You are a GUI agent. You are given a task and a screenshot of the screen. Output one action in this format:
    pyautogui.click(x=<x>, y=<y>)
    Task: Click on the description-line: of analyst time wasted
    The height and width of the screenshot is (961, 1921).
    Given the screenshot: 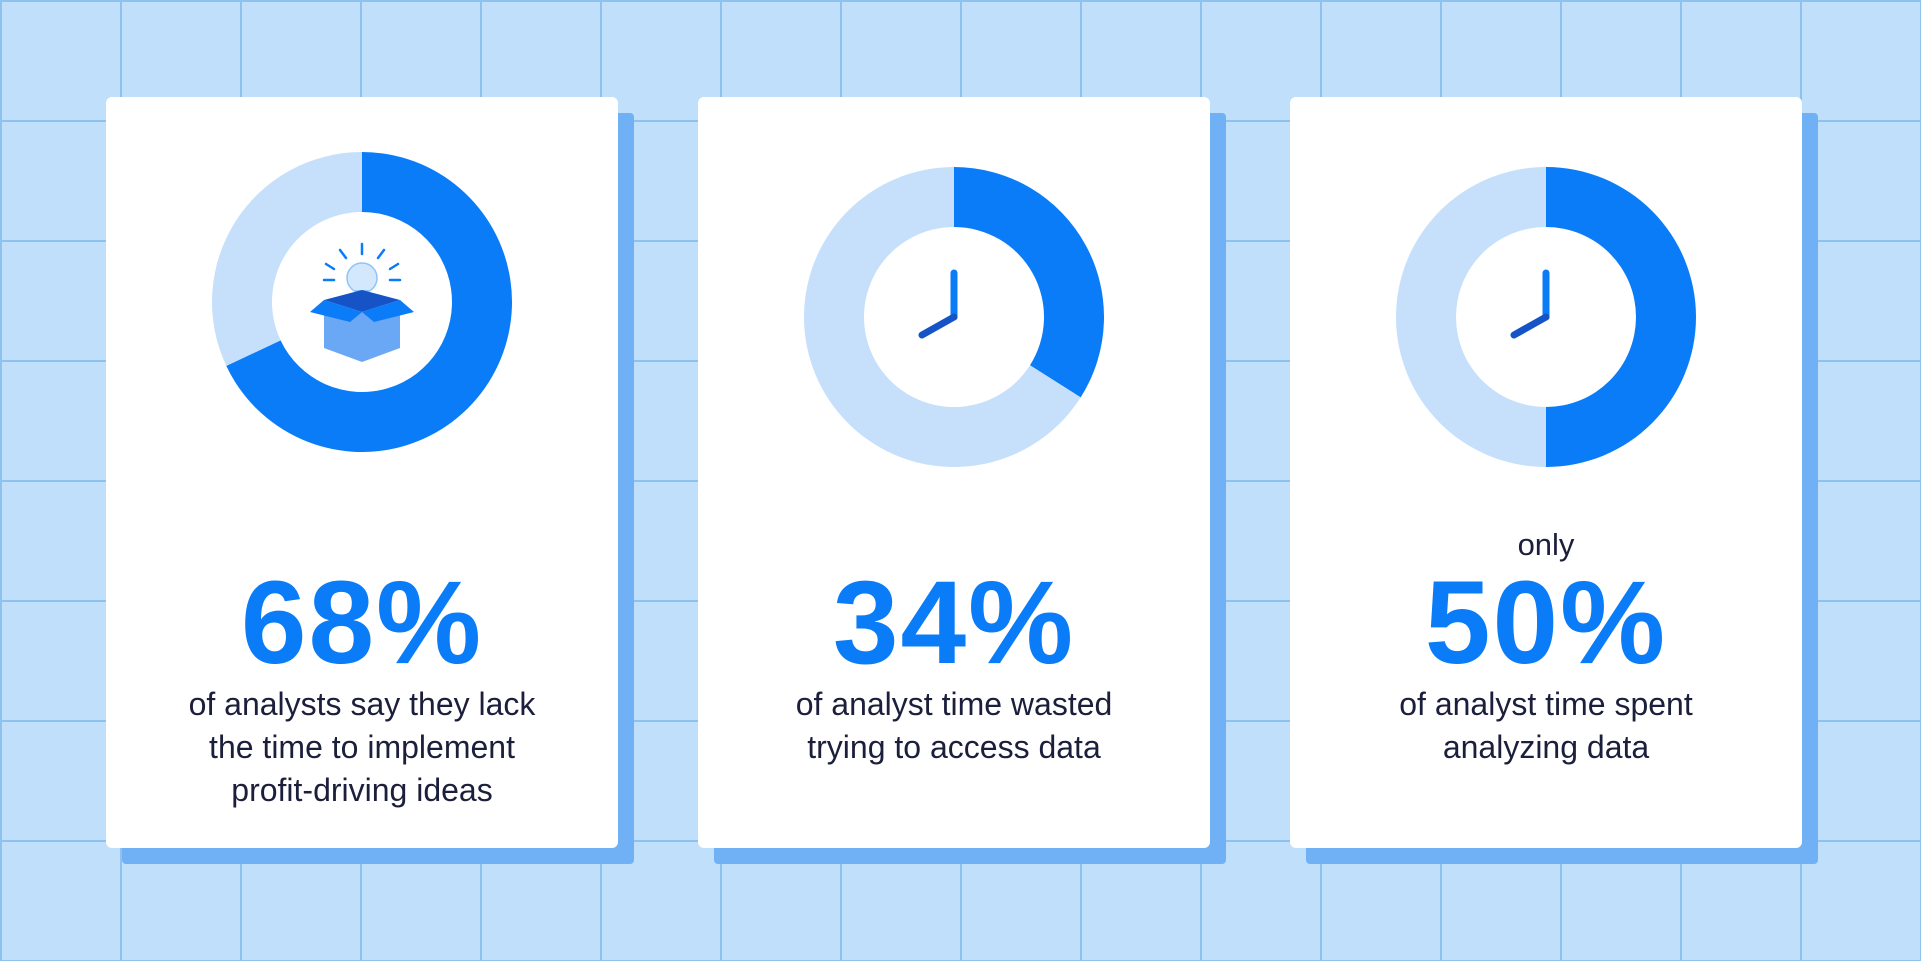 What is the action you would take?
    pyautogui.click(x=954, y=704)
    